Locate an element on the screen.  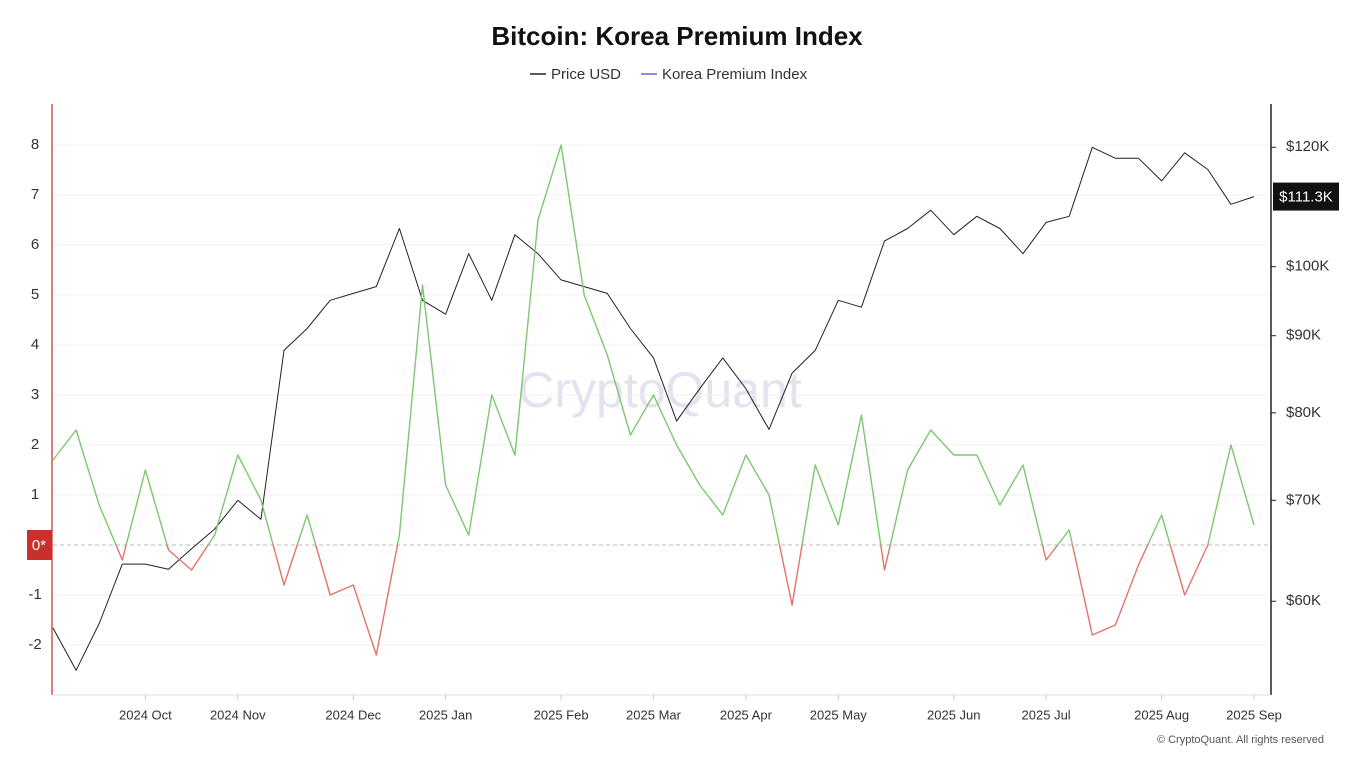
y-tick-label: 4 is located at coordinates (35, 344).